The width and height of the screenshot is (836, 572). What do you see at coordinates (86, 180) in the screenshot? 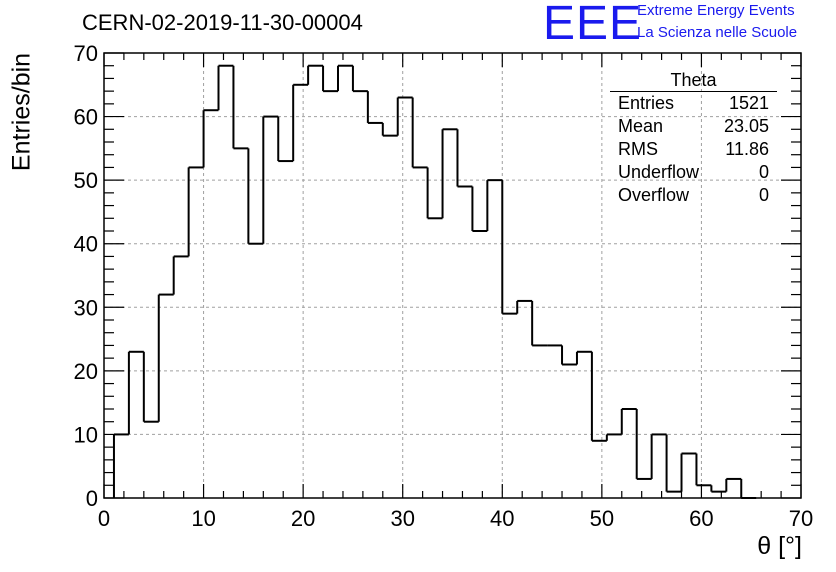
I see `y-tick-label: 50` at bounding box center [86, 180].